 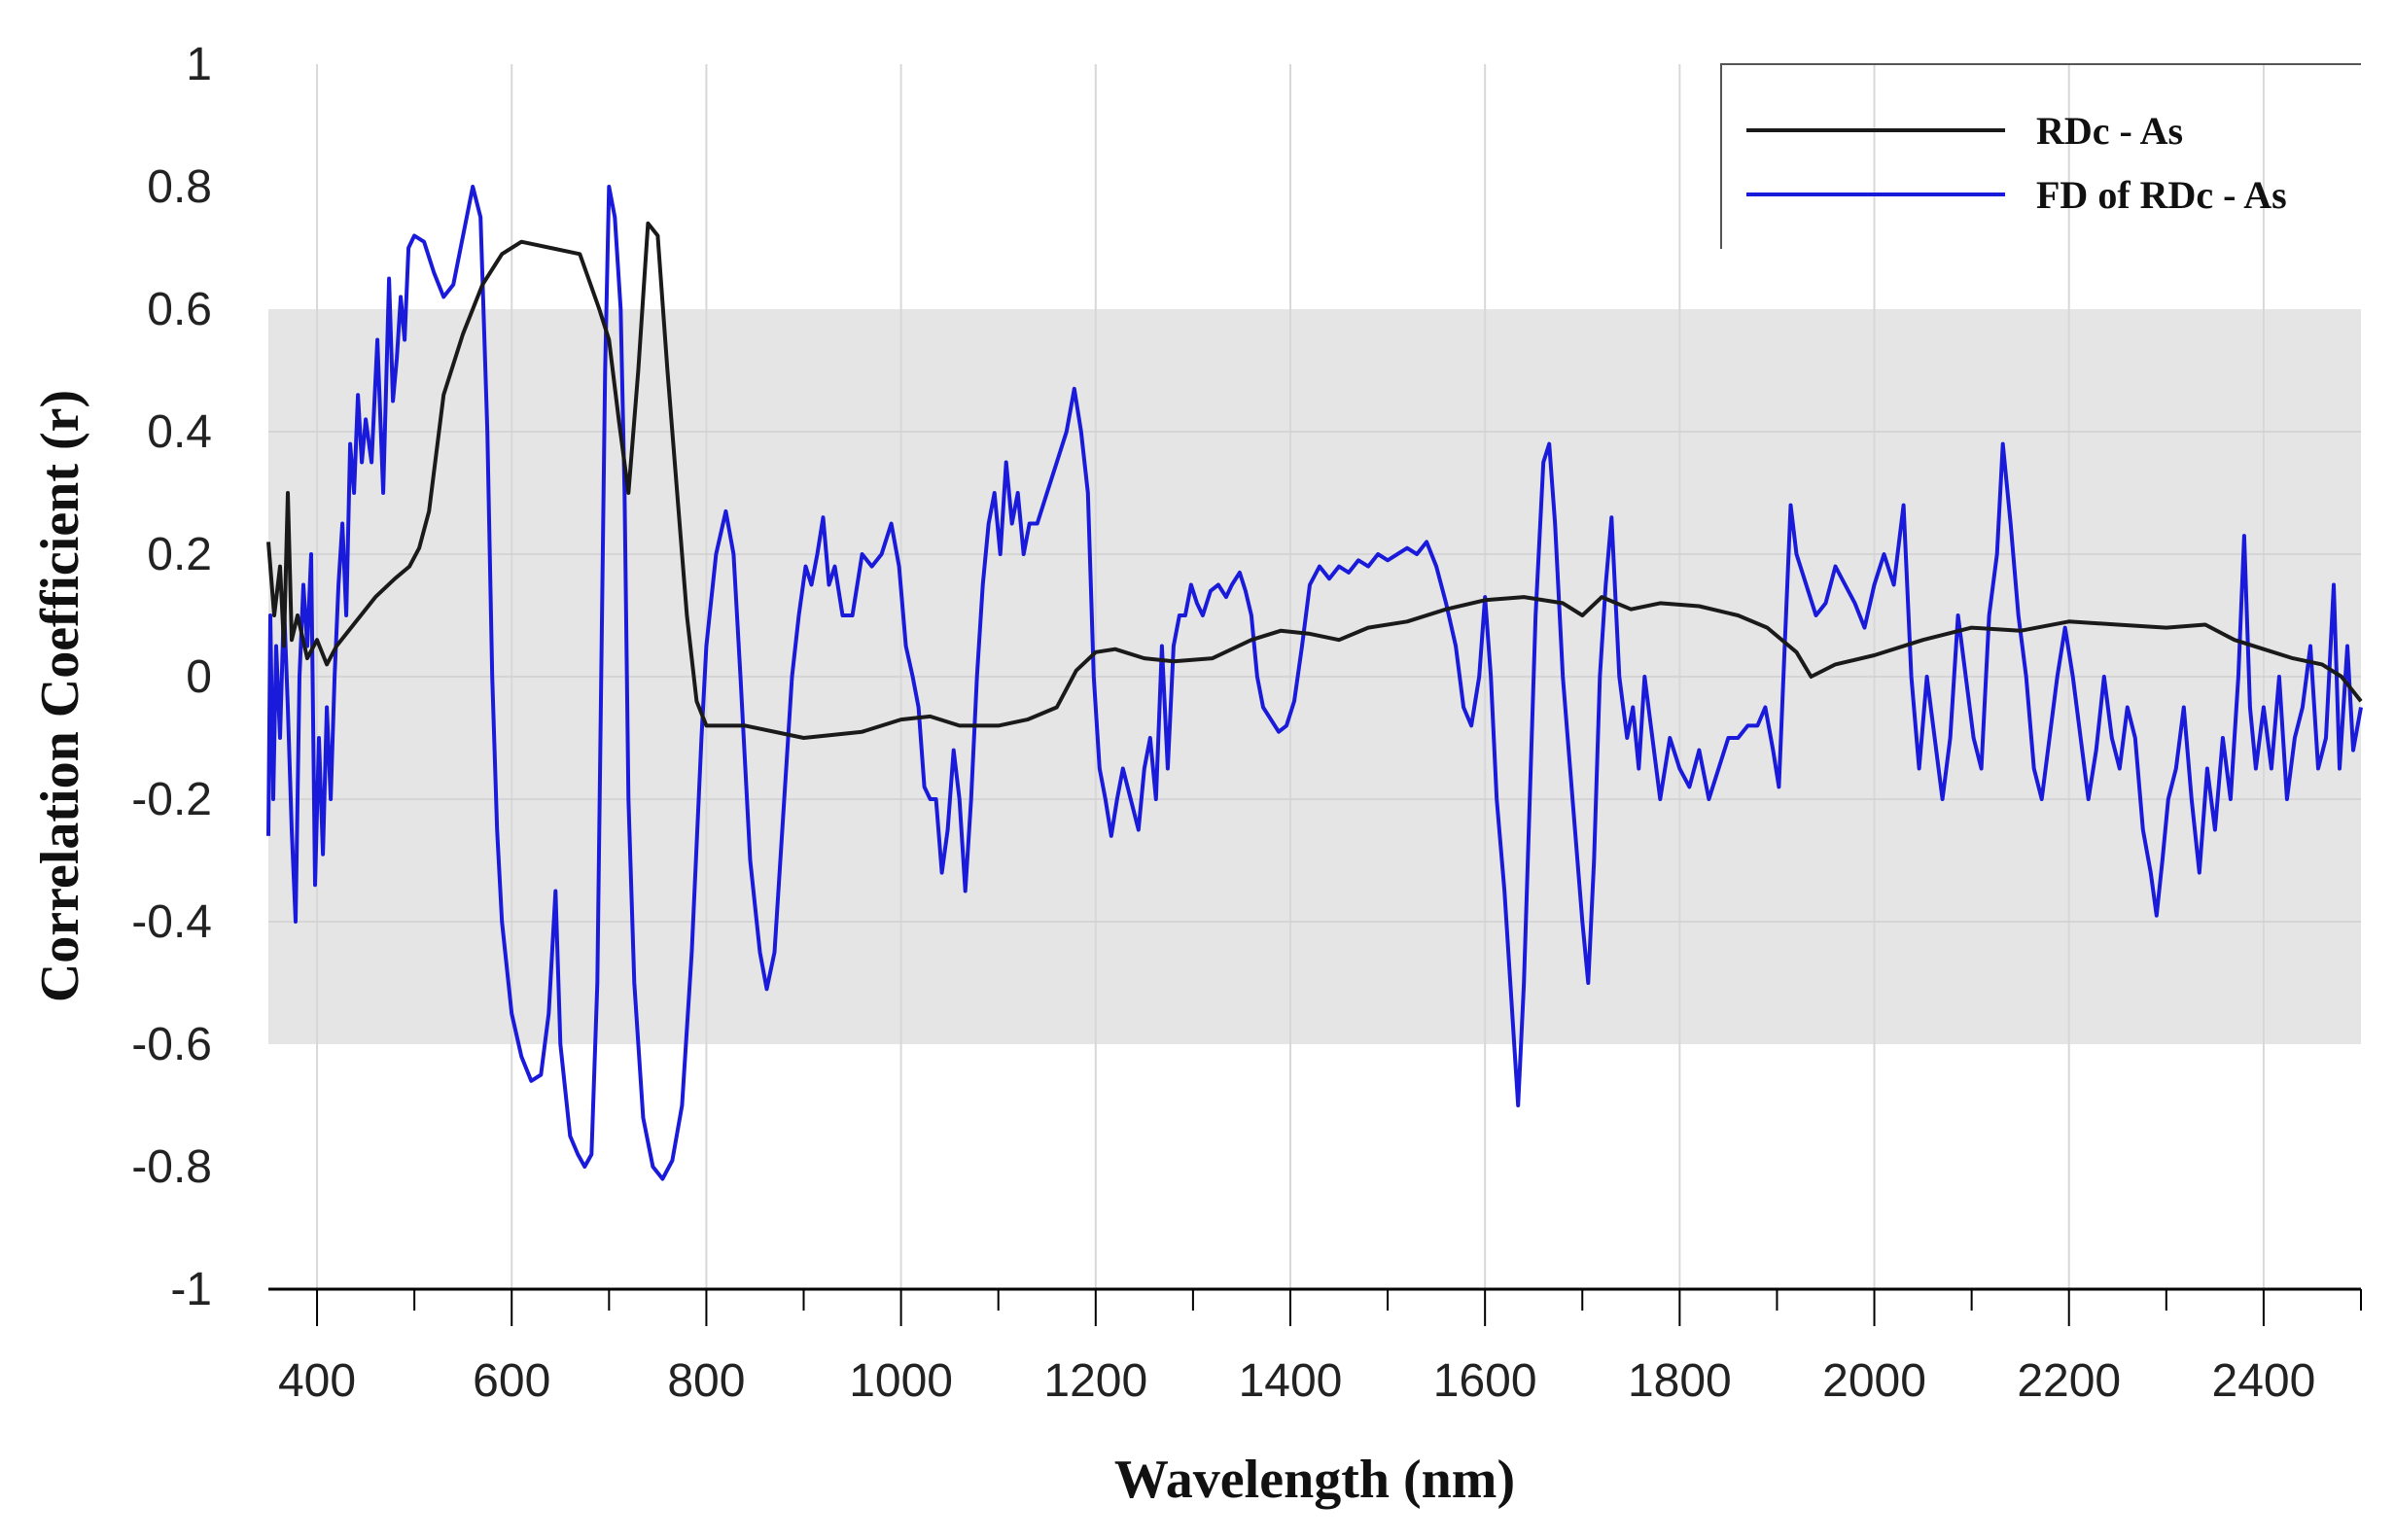 I want to click on legend: RDc - As FD of RDc - As, so click(x=2041, y=156).